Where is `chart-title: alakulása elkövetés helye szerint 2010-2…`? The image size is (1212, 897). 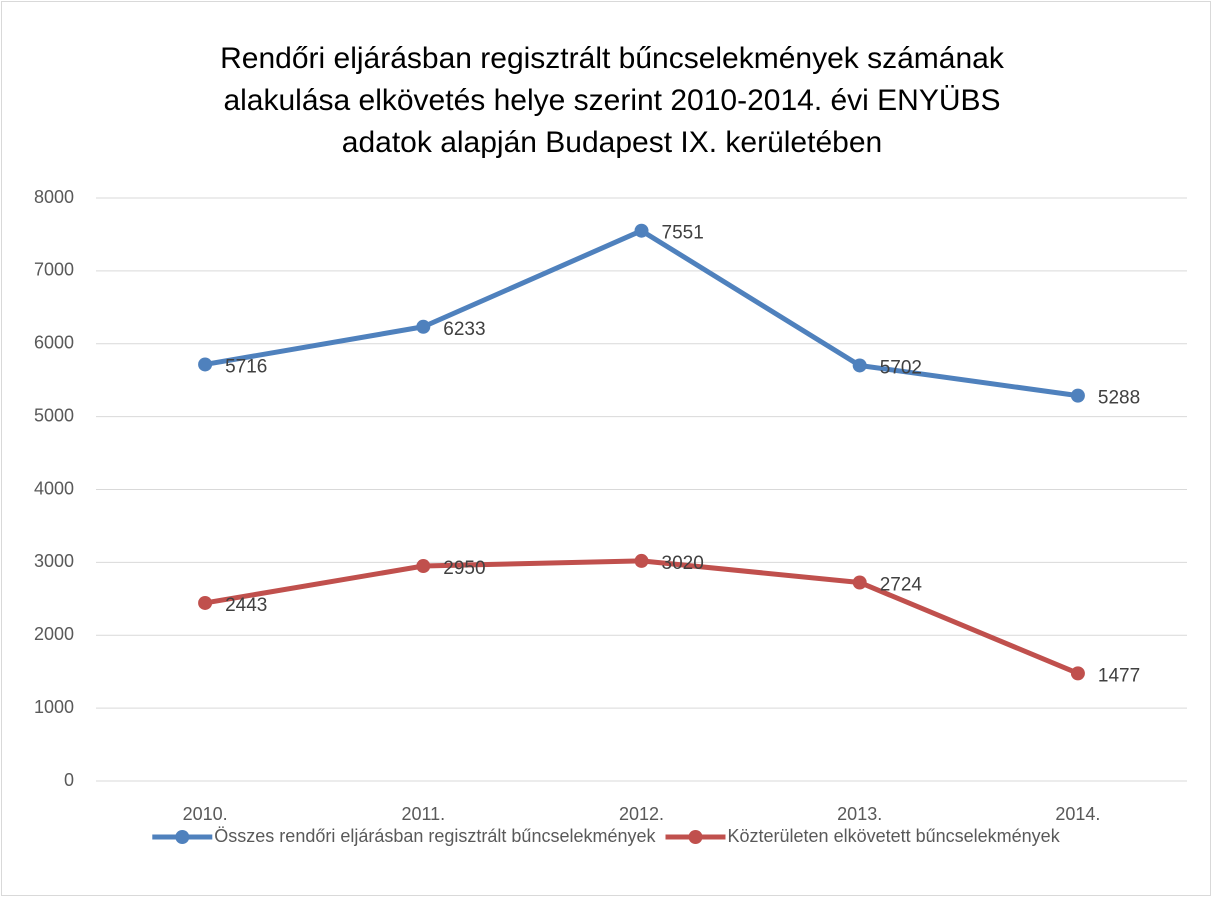 chart-title: alakulása elkövetés helye szerint 2010-2… is located at coordinates (611, 100).